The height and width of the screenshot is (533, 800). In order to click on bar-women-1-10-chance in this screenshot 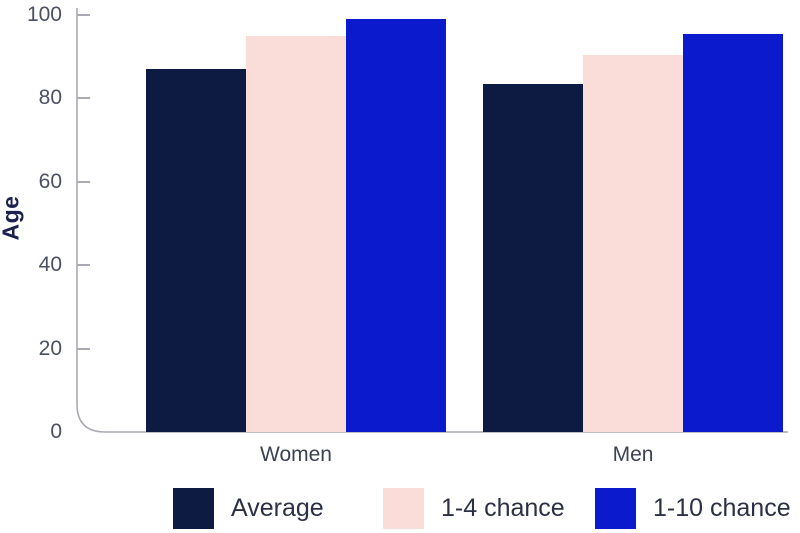, I will do `click(396, 225)`.